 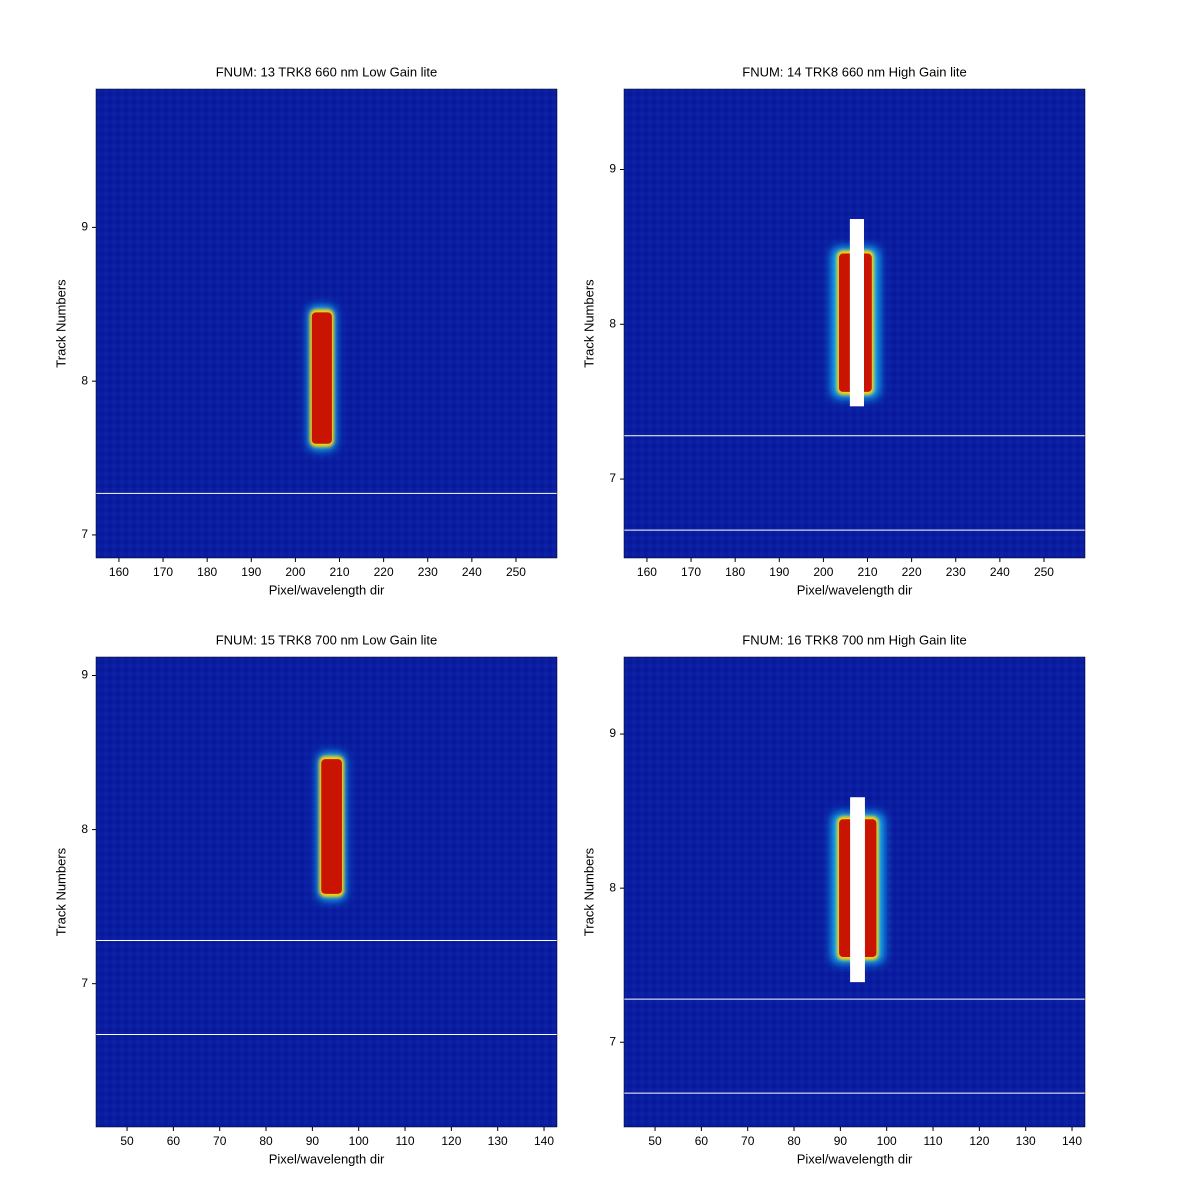 I want to click on panel-title: FNUM: 16 TRK8 700 nm High Gain lite, so click(x=854, y=639).